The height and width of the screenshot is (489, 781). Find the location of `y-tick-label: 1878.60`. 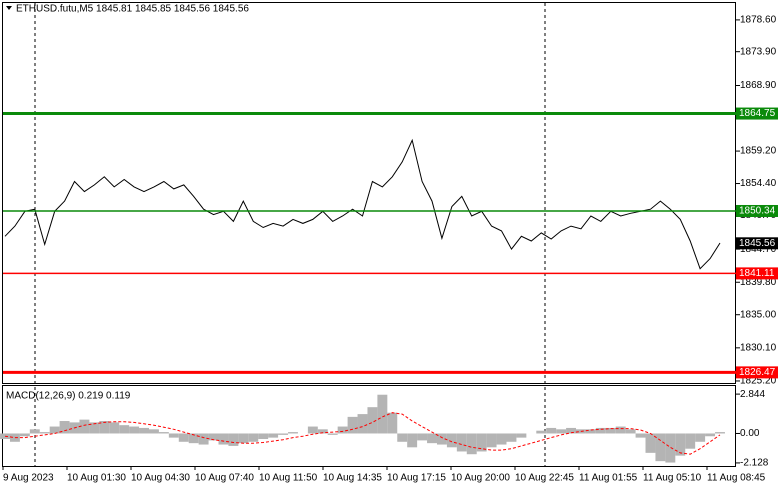

y-tick-label: 1878.60 is located at coordinates (758, 20).